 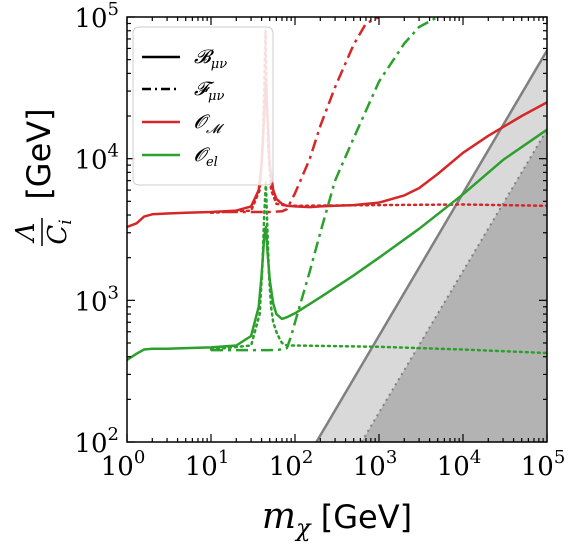 What do you see at coordinates (59, 231) in the screenshot?
I see `svg-text: Ci` at bounding box center [59, 231].